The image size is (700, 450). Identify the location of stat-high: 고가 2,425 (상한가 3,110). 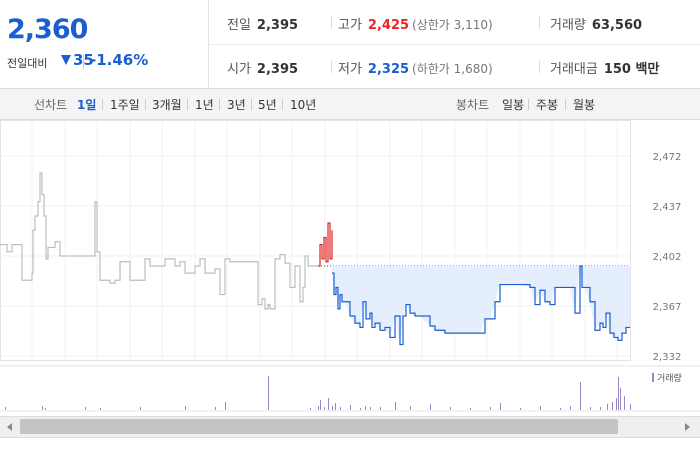
(415, 23).